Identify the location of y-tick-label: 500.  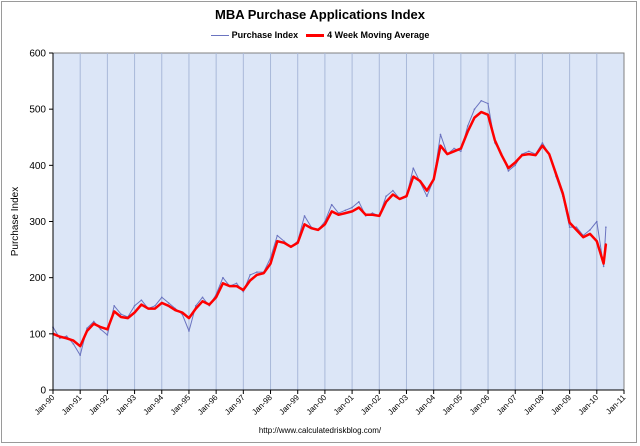
(37, 110).